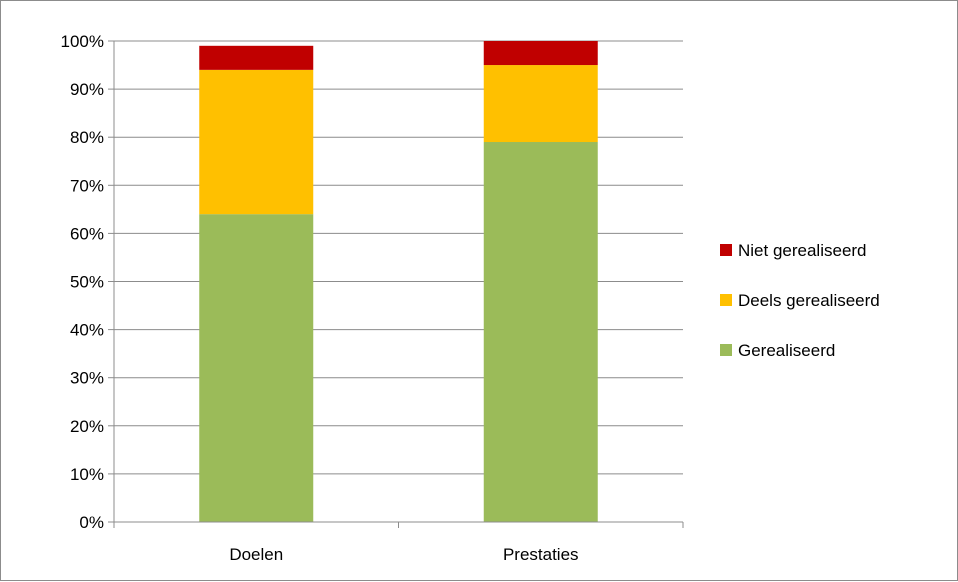  What do you see at coordinates (87, 426) in the screenshot?
I see `y-tick-label: 20%` at bounding box center [87, 426].